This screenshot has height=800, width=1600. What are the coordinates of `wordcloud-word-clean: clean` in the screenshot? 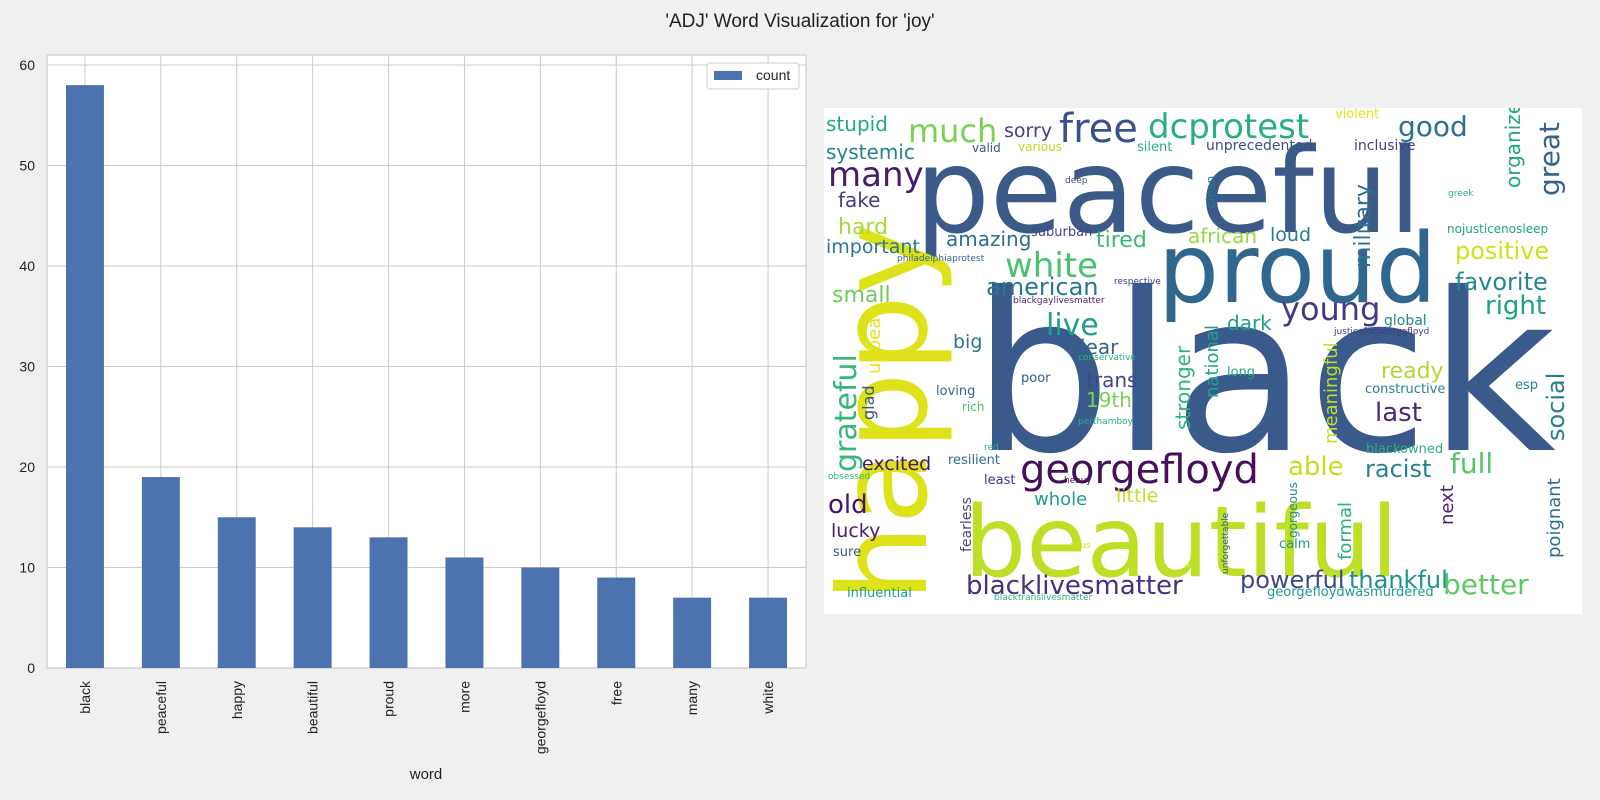 It's located at (1211, 192).